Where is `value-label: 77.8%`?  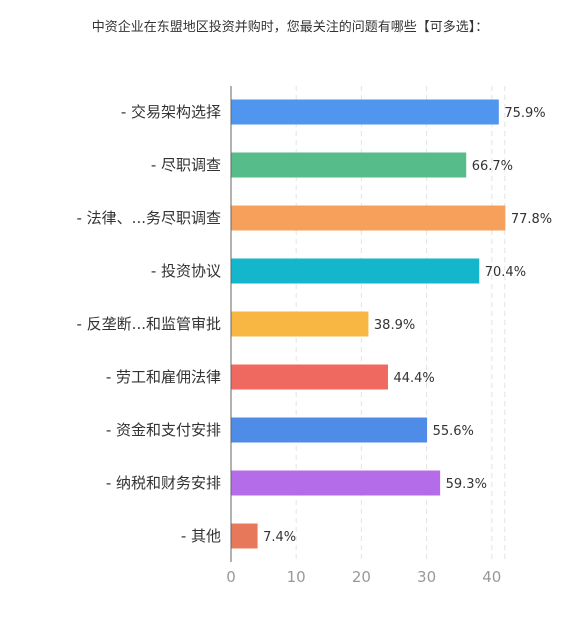 value-label: 77.8% is located at coordinates (531, 219).